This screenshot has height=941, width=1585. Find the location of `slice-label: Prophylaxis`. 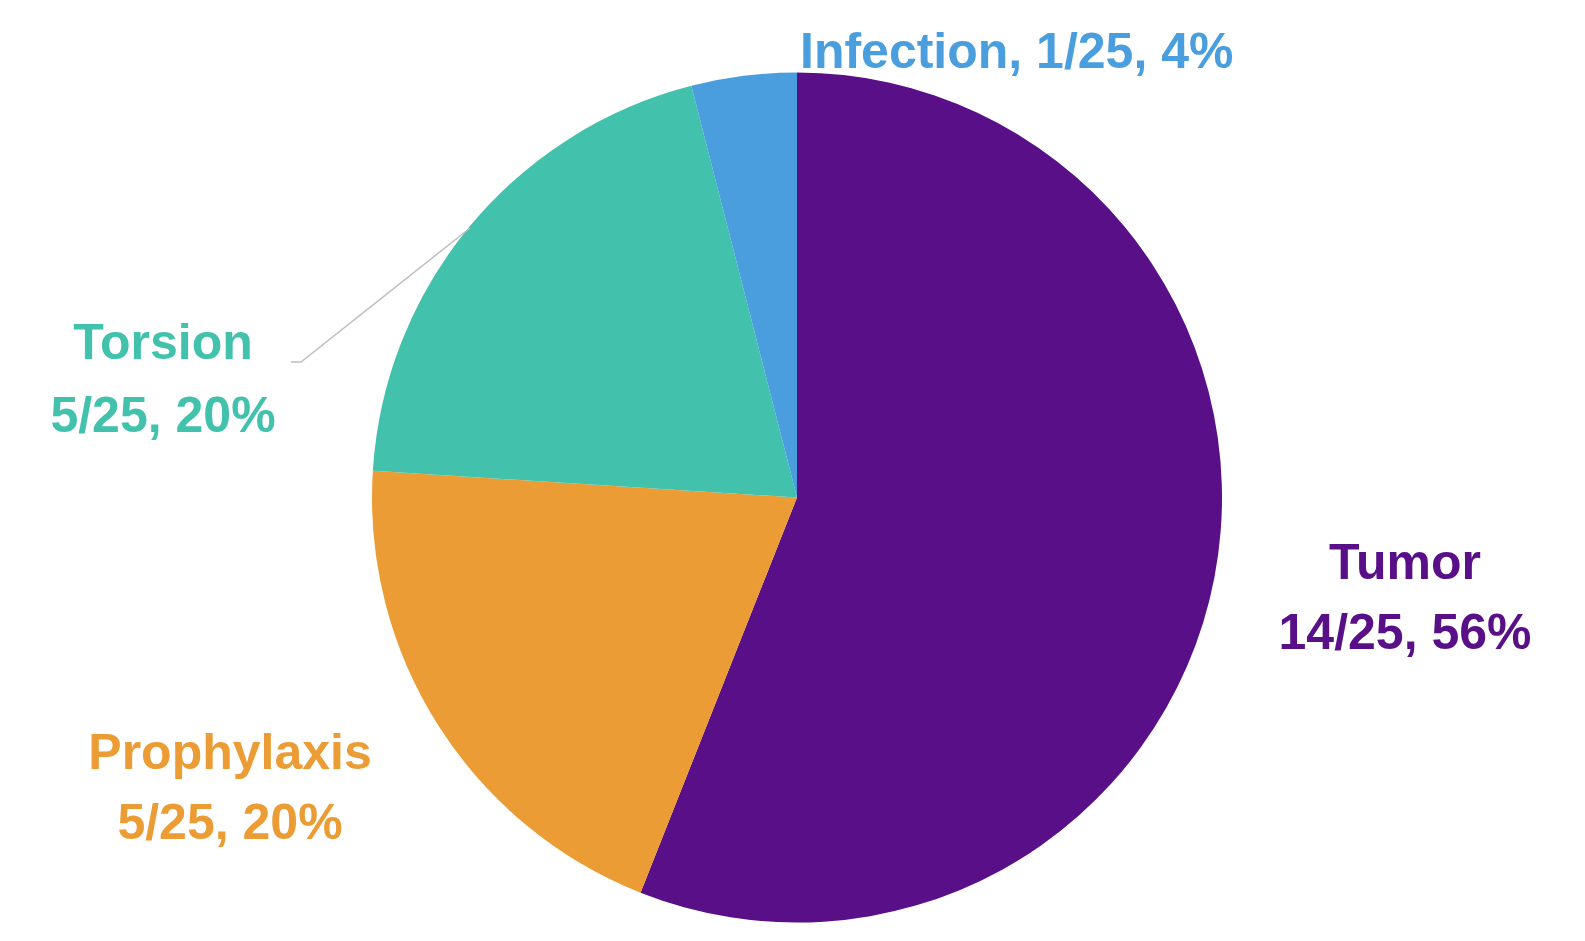

slice-label: Prophylaxis is located at coordinates (230, 751).